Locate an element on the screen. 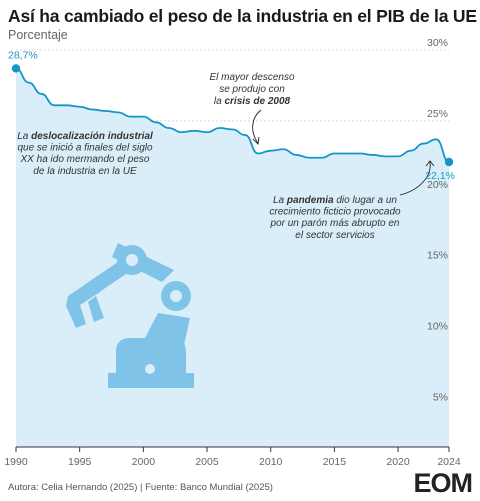 The image size is (480, 501). start-point is located at coordinates (16, 68).